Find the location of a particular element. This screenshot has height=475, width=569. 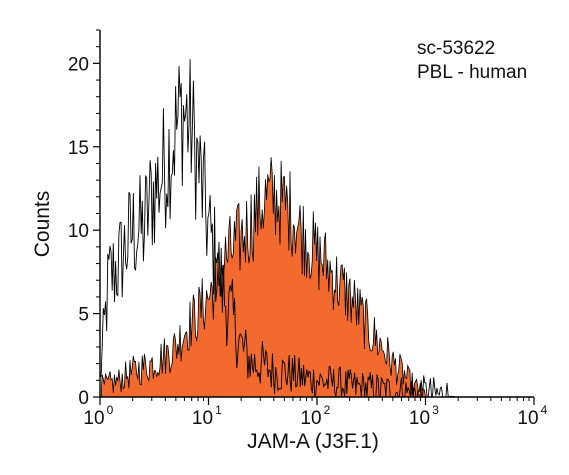

x-tick-exponent: 2 is located at coordinates (327, 410).